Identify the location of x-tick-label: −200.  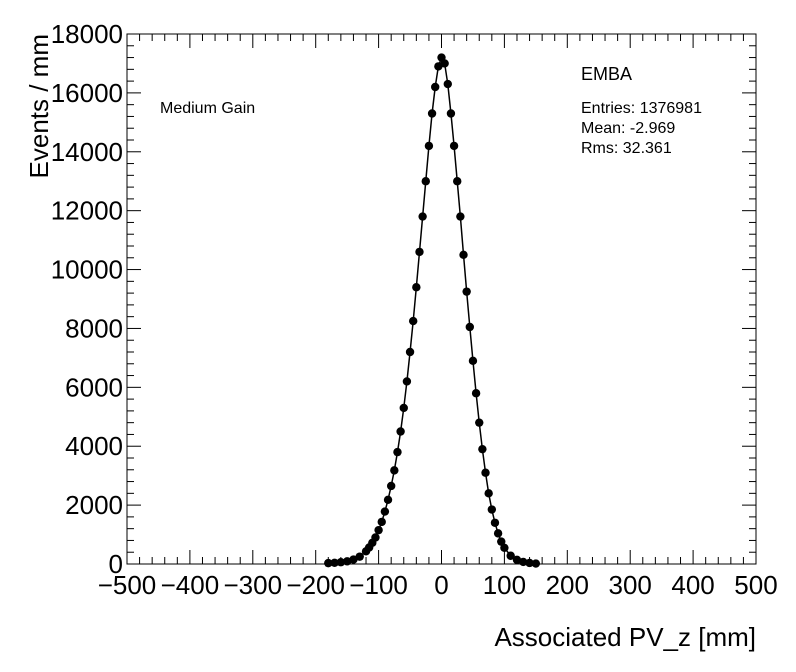
(315, 585).